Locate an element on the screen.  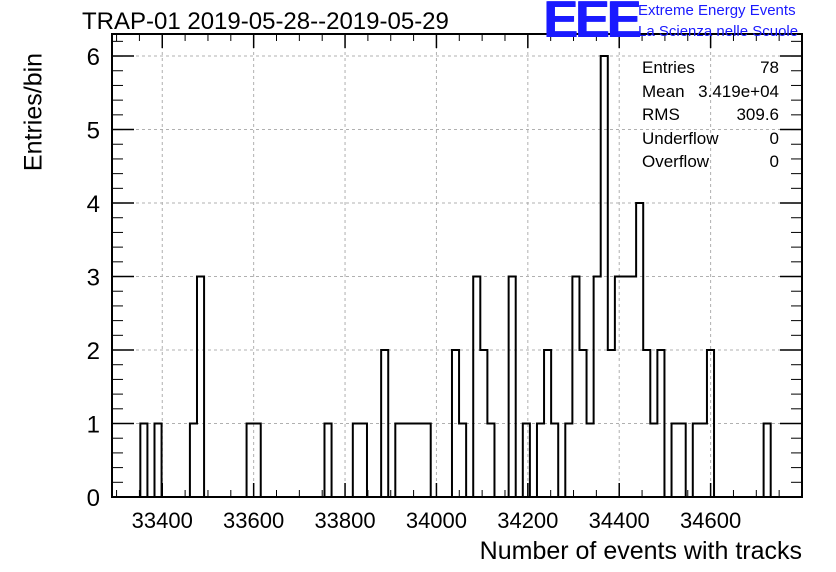
y-tick-label: 4 is located at coordinates (93, 204).